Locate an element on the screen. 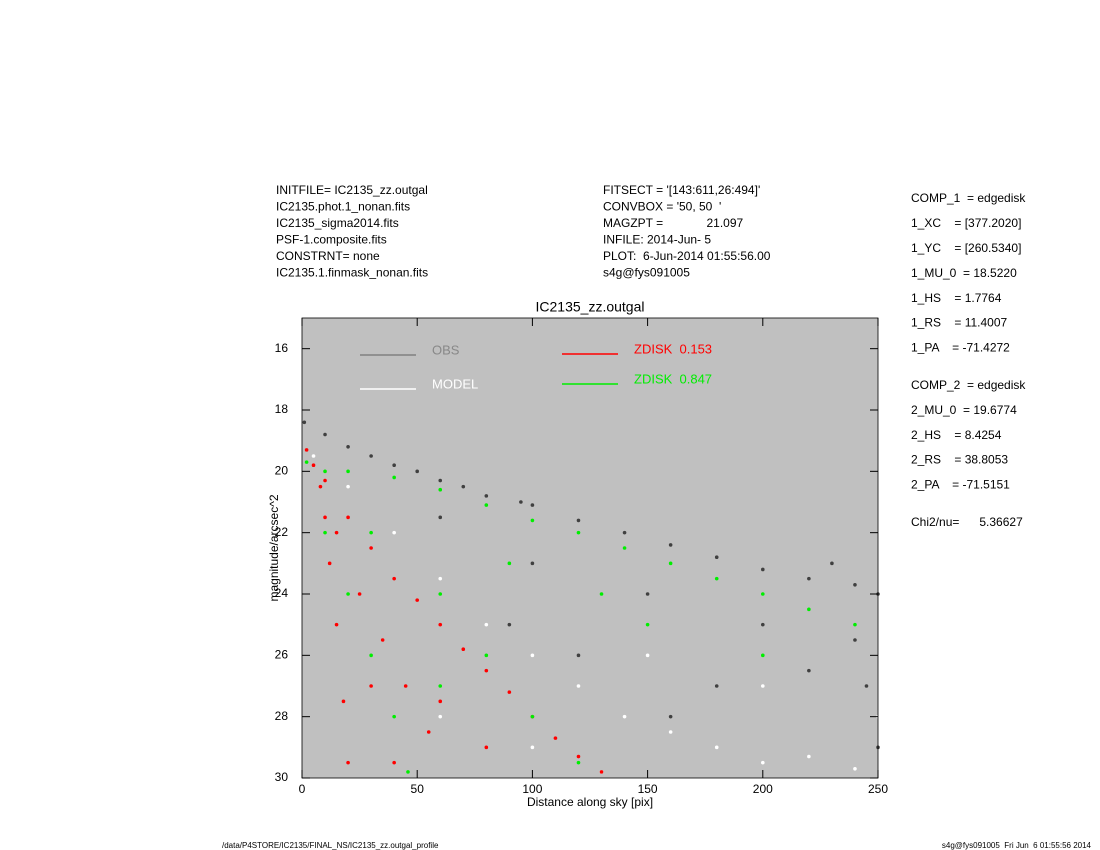 This screenshot has height=850, width=1100. fit-parameter: 2_HS = 8.4254 is located at coordinates (956, 435).